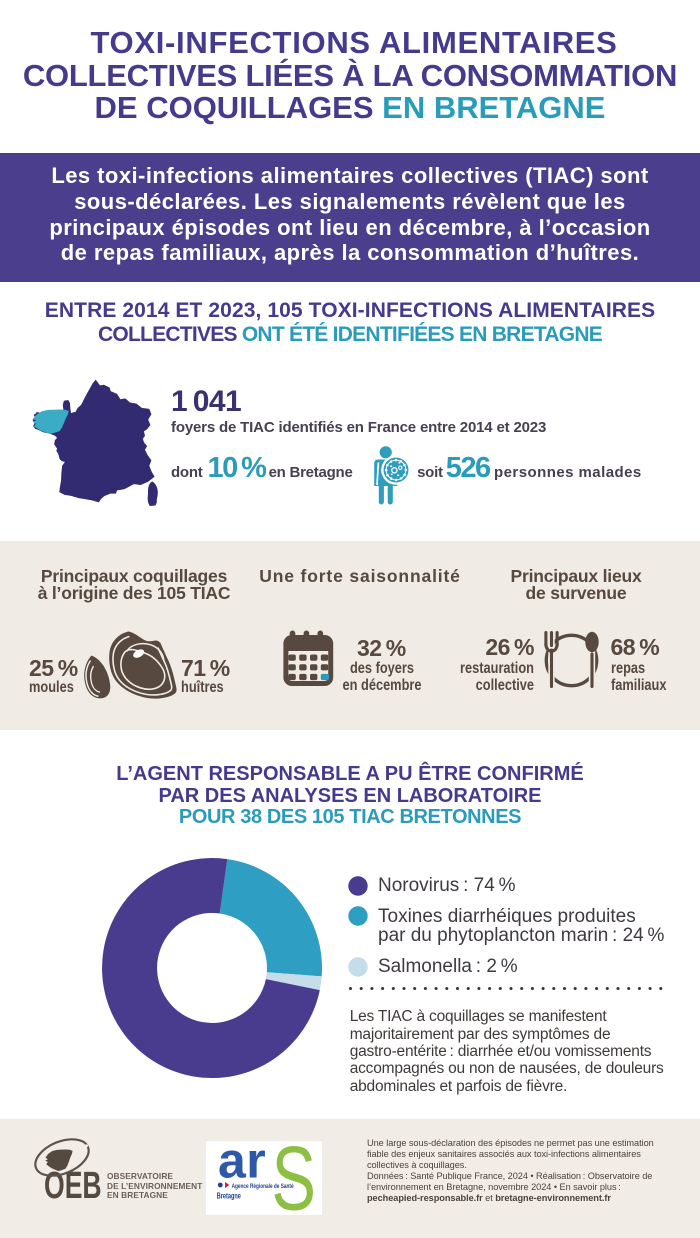  I want to click on svg-text: Bretagne, so click(229, 1195).